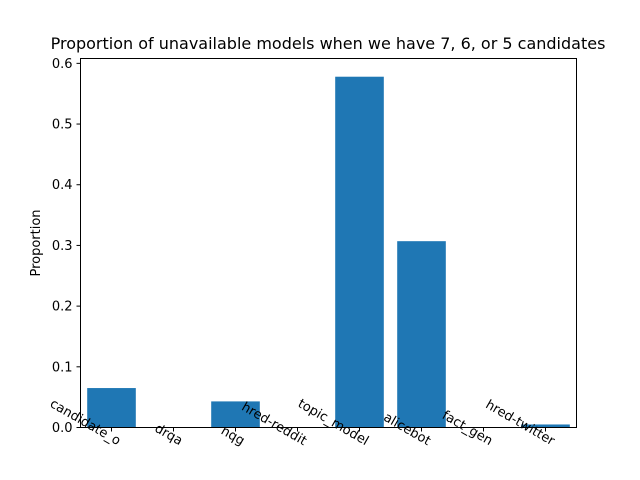 The height and width of the screenshot is (480, 640). What do you see at coordinates (111, 408) in the screenshot?
I see `bar-candidate_o` at bounding box center [111, 408].